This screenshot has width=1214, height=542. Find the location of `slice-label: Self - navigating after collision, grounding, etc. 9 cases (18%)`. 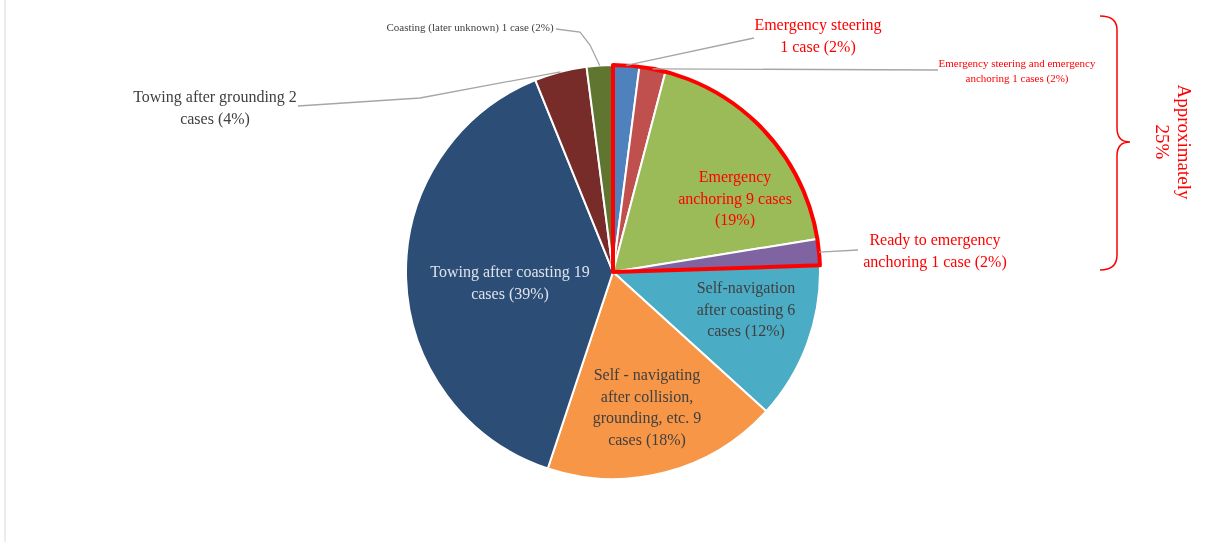

slice-label: Self - navigating after collision, grounding, etc. 9 cases (18%) is located at coordinates (647, 407).